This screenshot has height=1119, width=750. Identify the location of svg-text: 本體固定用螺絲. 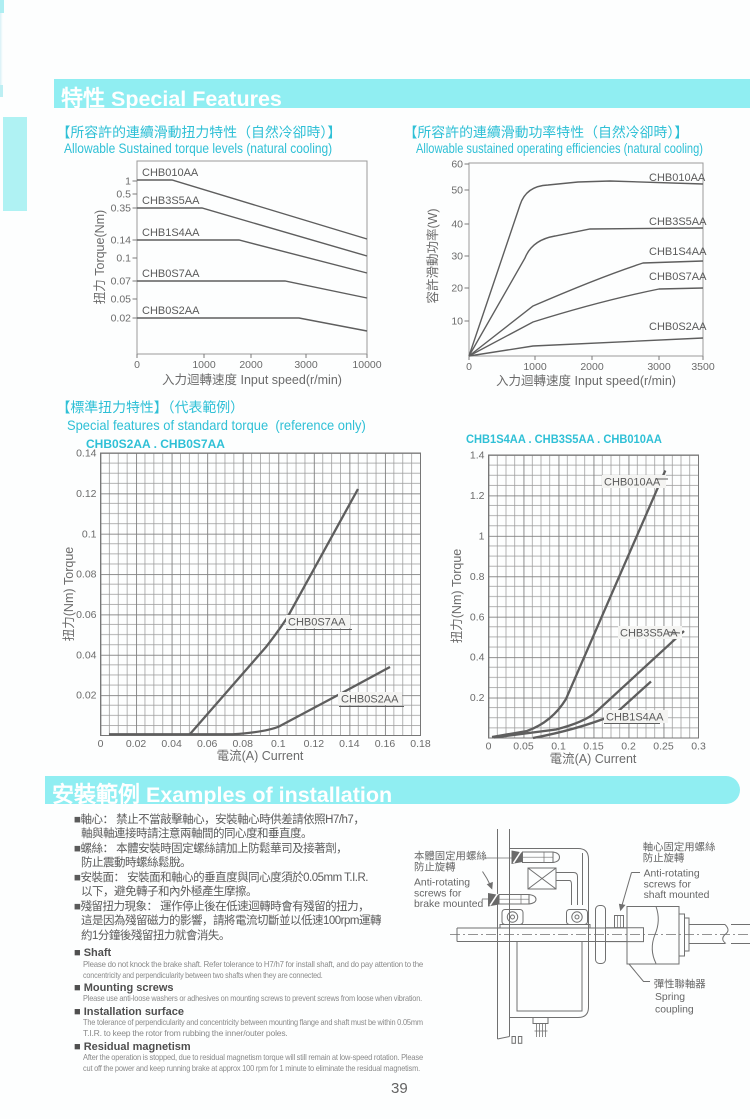
(450, 856).